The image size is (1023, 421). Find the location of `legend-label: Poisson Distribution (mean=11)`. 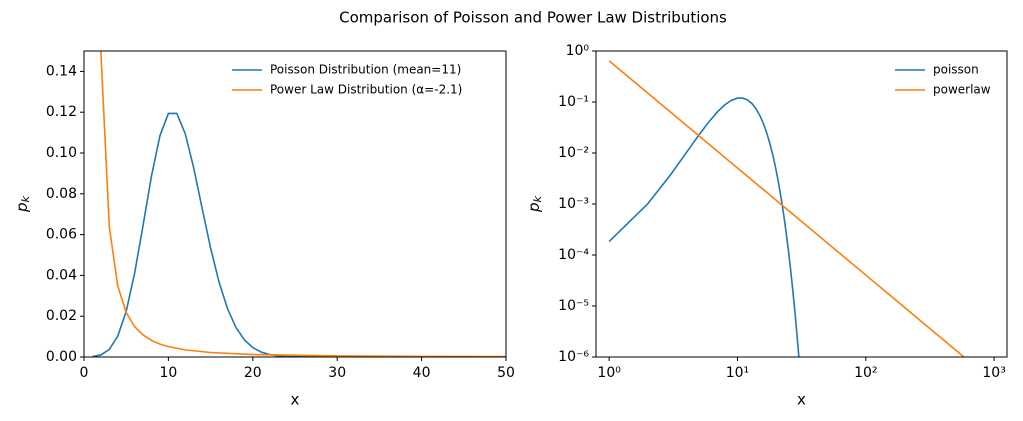

legend-label: Poisson Distribution (mean=11) is located at coordinates (365, 70).